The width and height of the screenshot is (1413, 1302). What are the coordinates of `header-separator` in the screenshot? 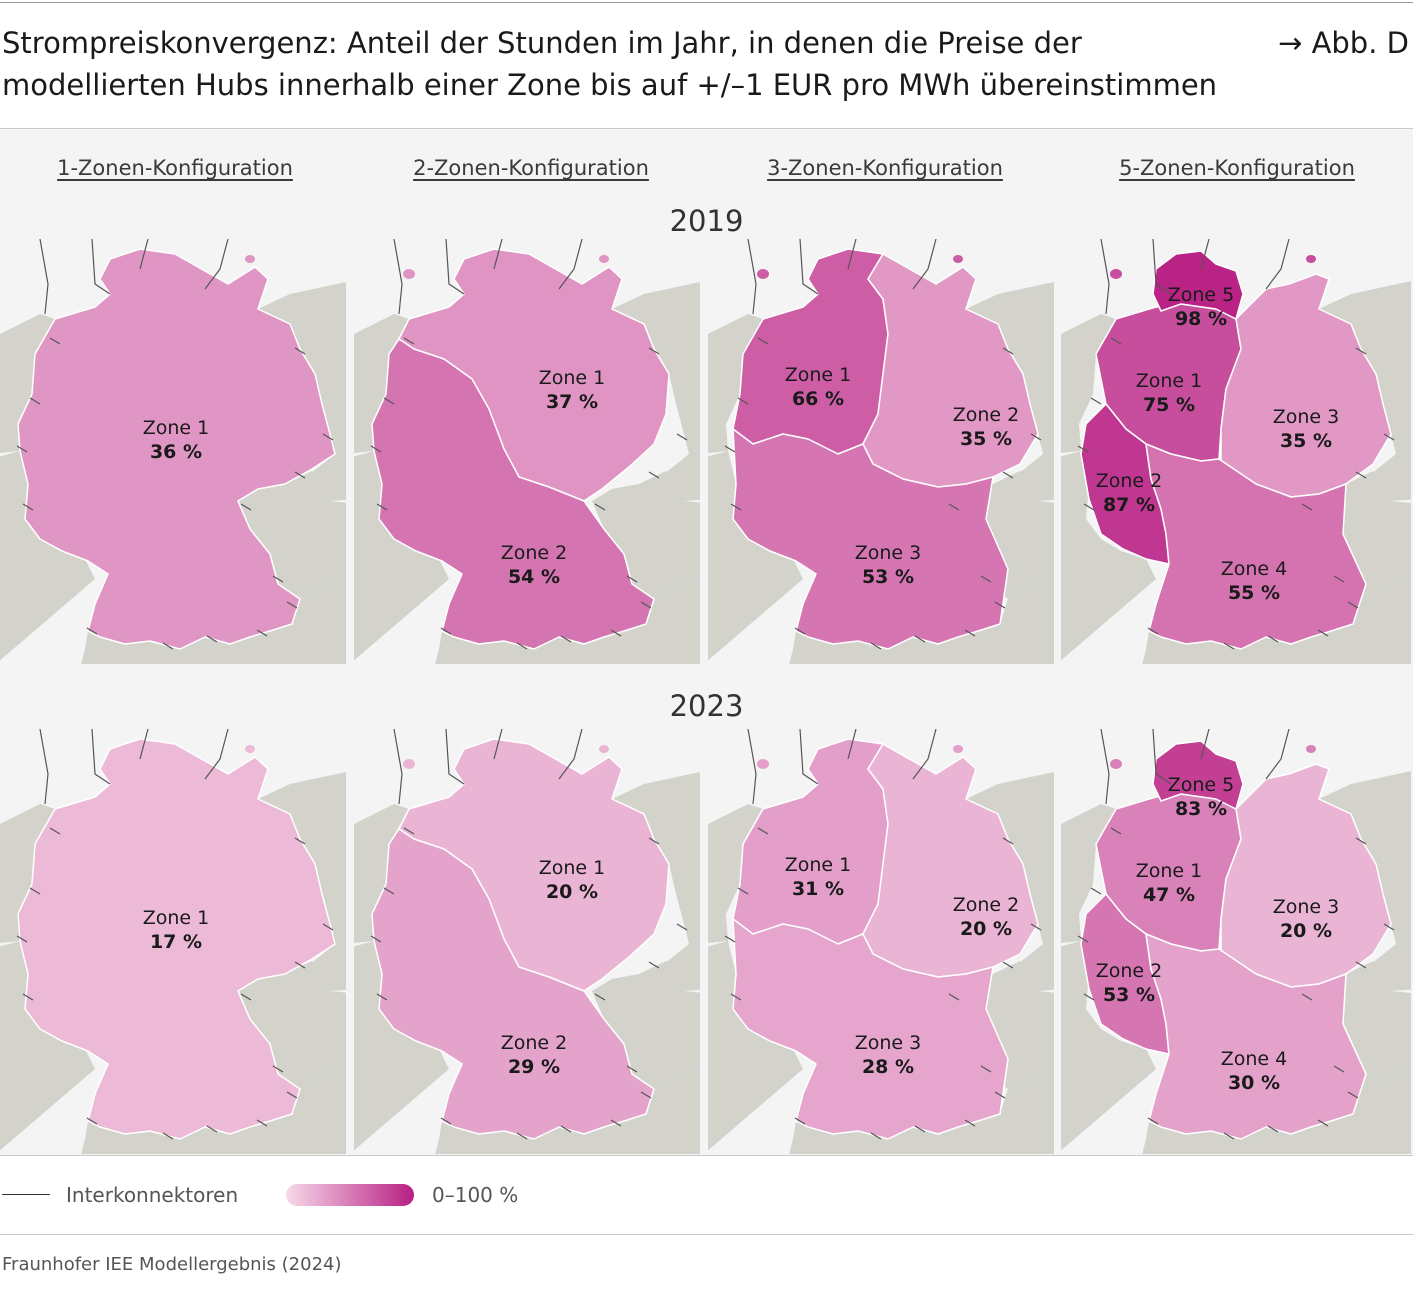 It's located at (706, 128).